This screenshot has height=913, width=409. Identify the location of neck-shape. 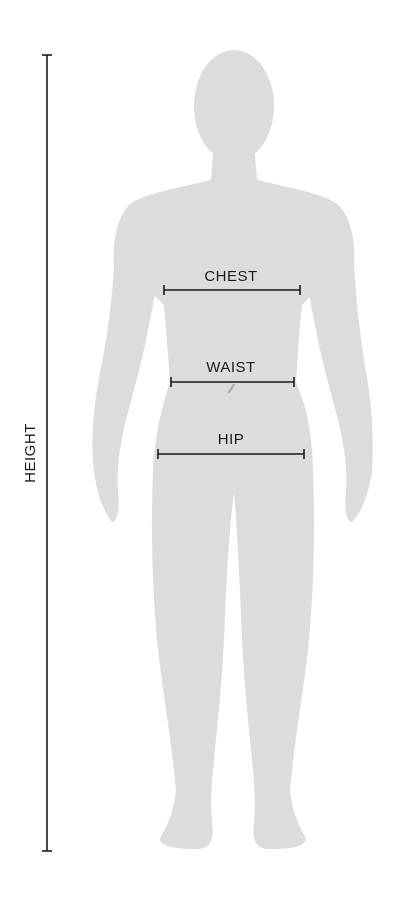
(234, 167).